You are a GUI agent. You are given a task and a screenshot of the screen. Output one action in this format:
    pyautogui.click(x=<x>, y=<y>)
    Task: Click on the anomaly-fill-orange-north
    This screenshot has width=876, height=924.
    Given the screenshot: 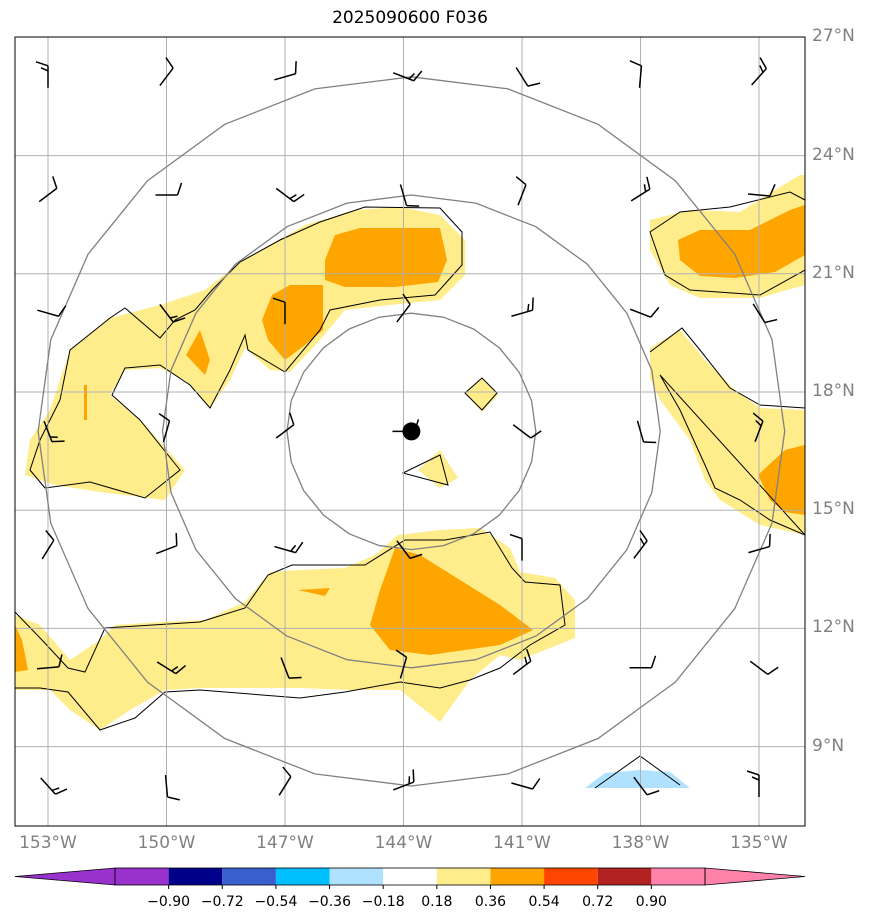 What is the action you would take?
    pyautogui.click(x=386, y=257)
    